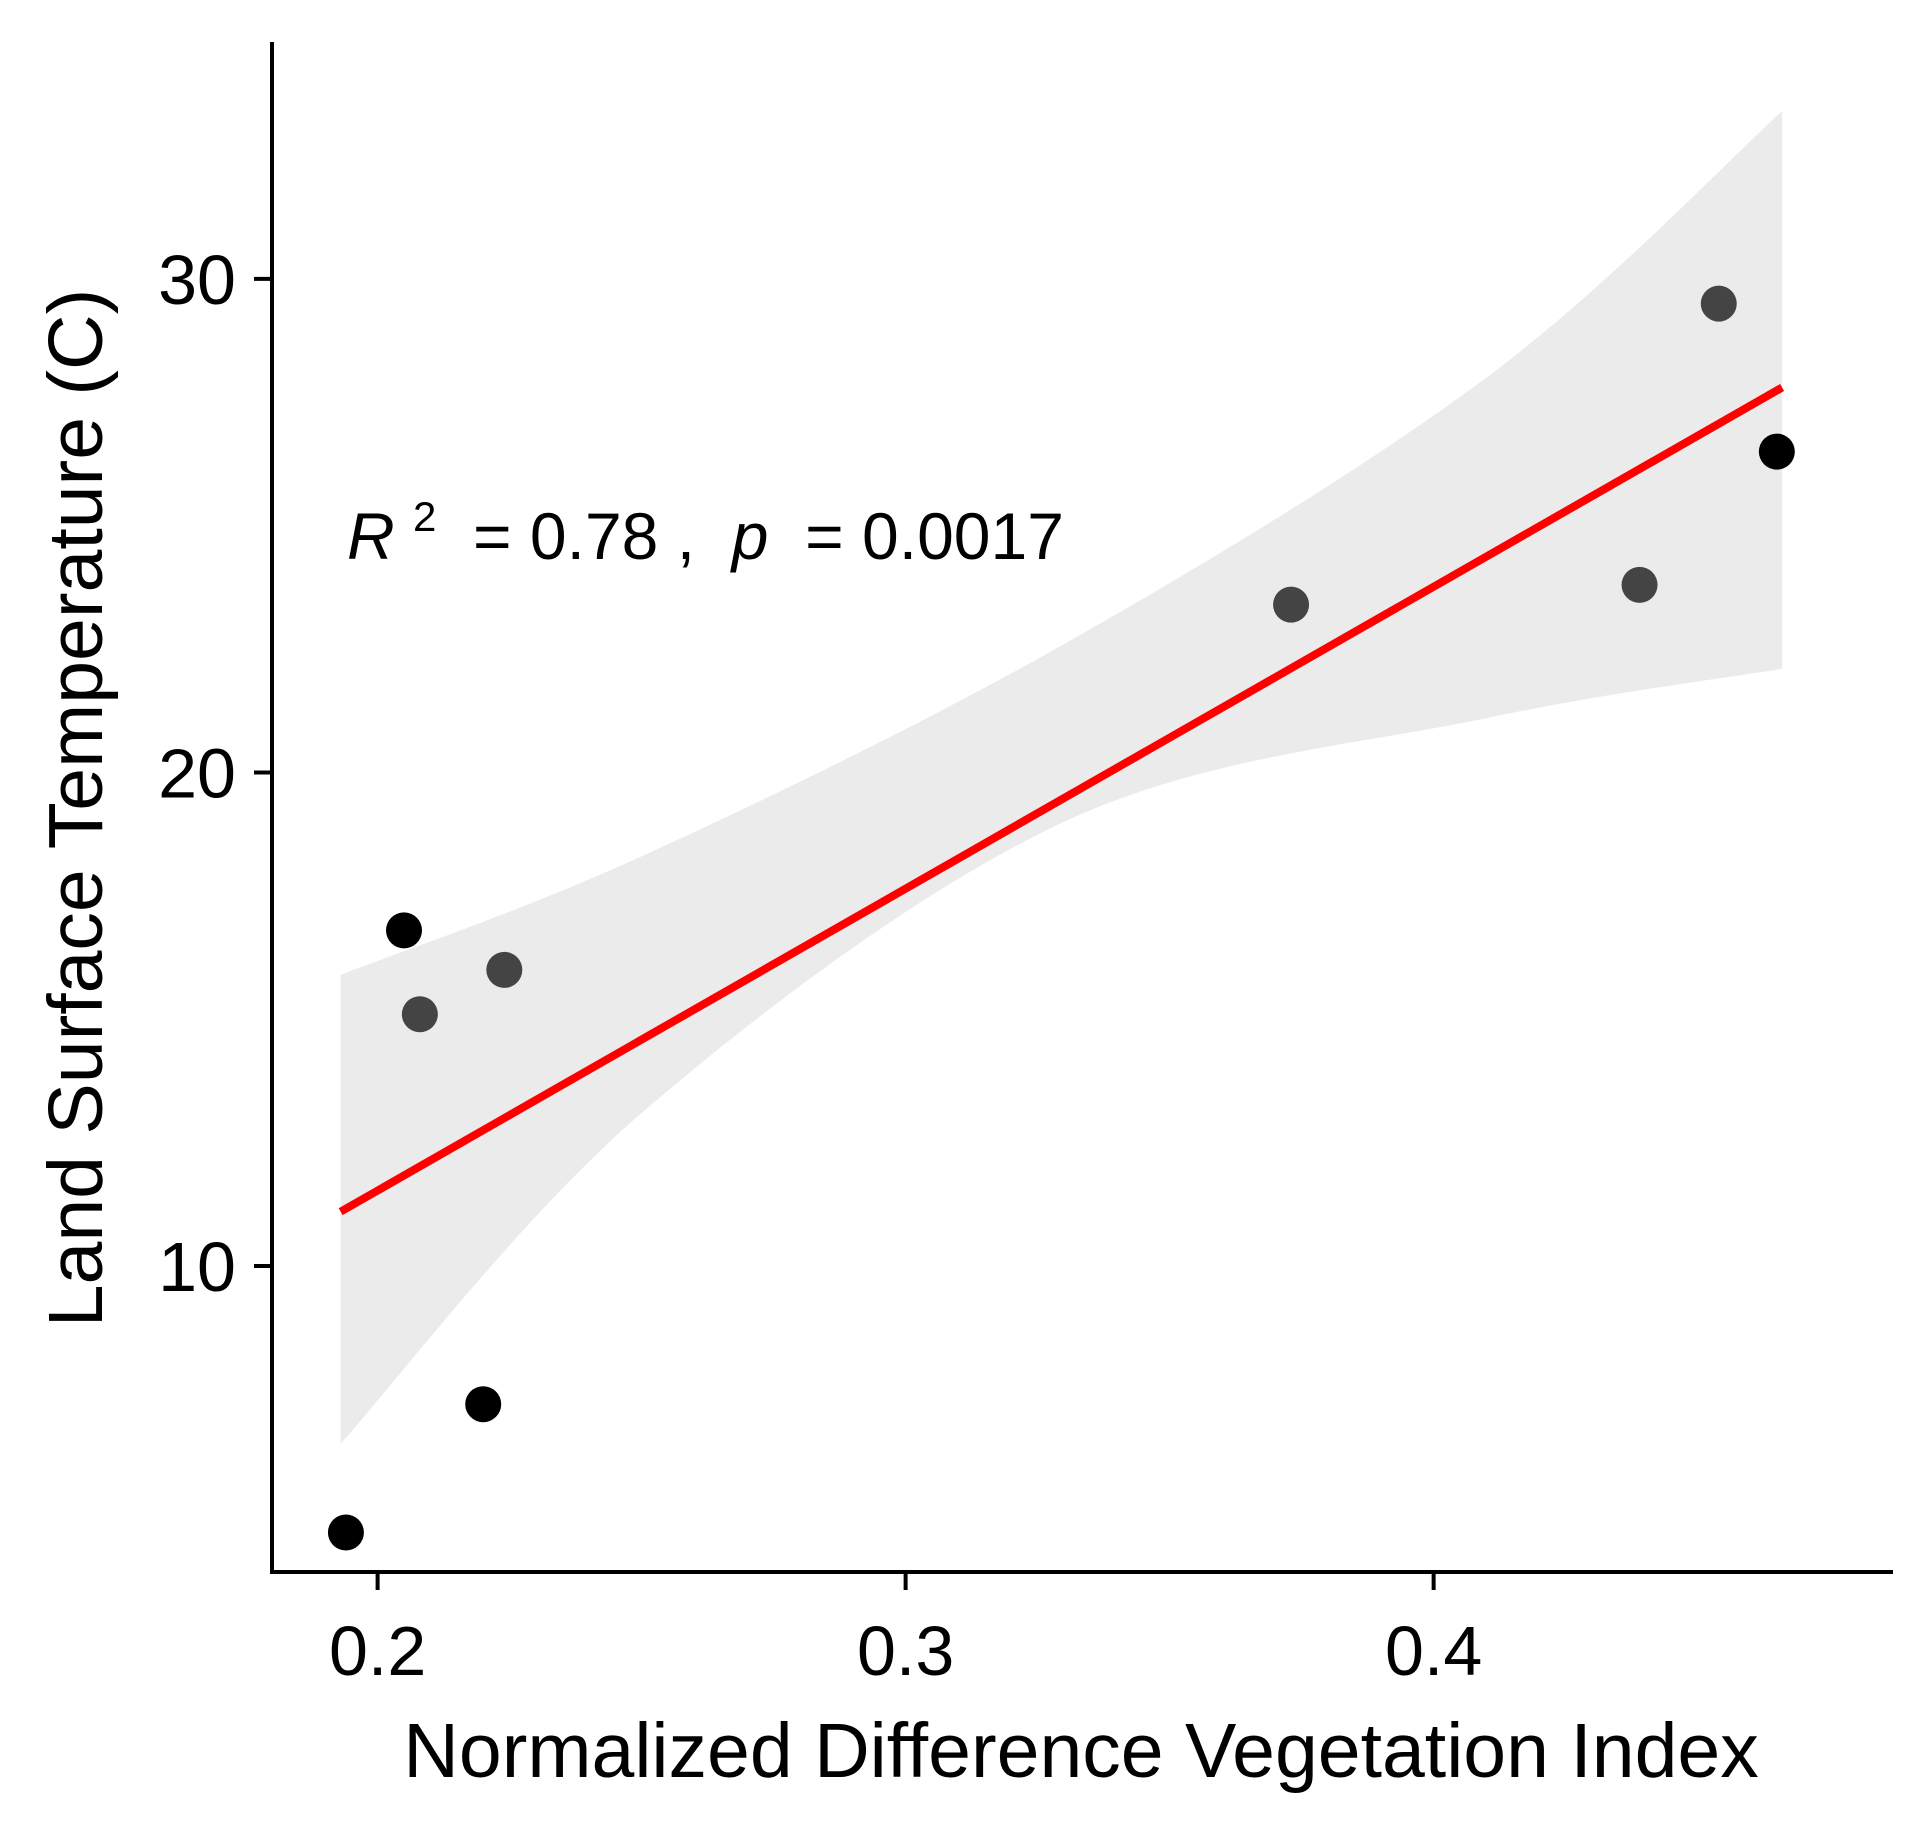 The height and width of the screenshot is (1828, 1928). I want to click on x-tick-label-3: 0.4, so click(1433, 1651).